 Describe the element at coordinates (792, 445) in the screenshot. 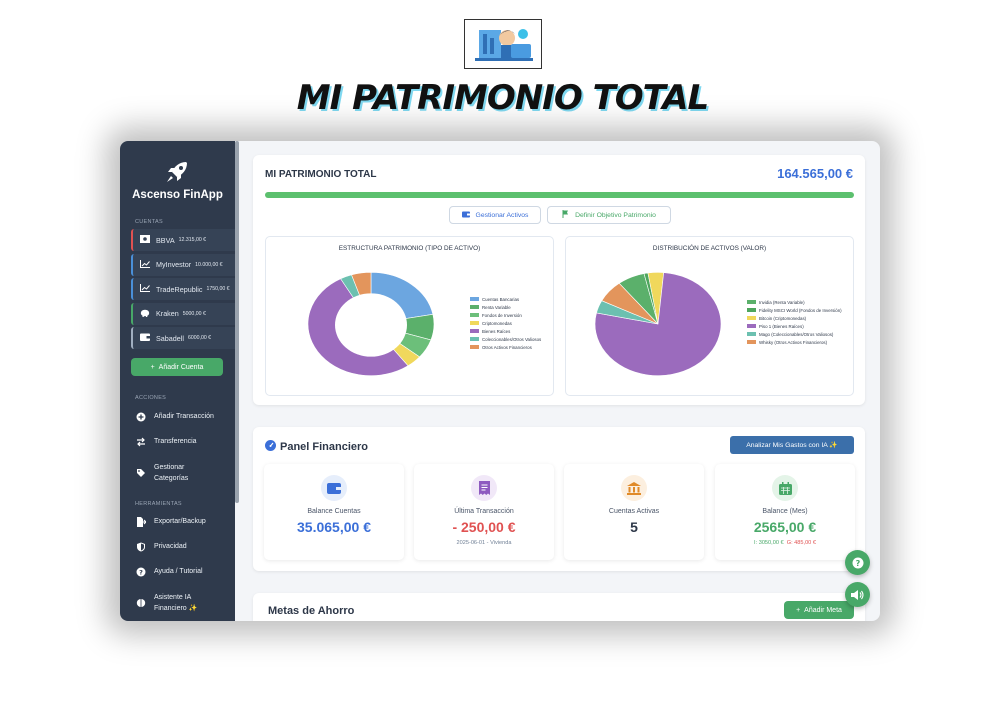

I see `analyze-expenses-ai-button: Analizar Mis Gastos con IA ✨` at that location.